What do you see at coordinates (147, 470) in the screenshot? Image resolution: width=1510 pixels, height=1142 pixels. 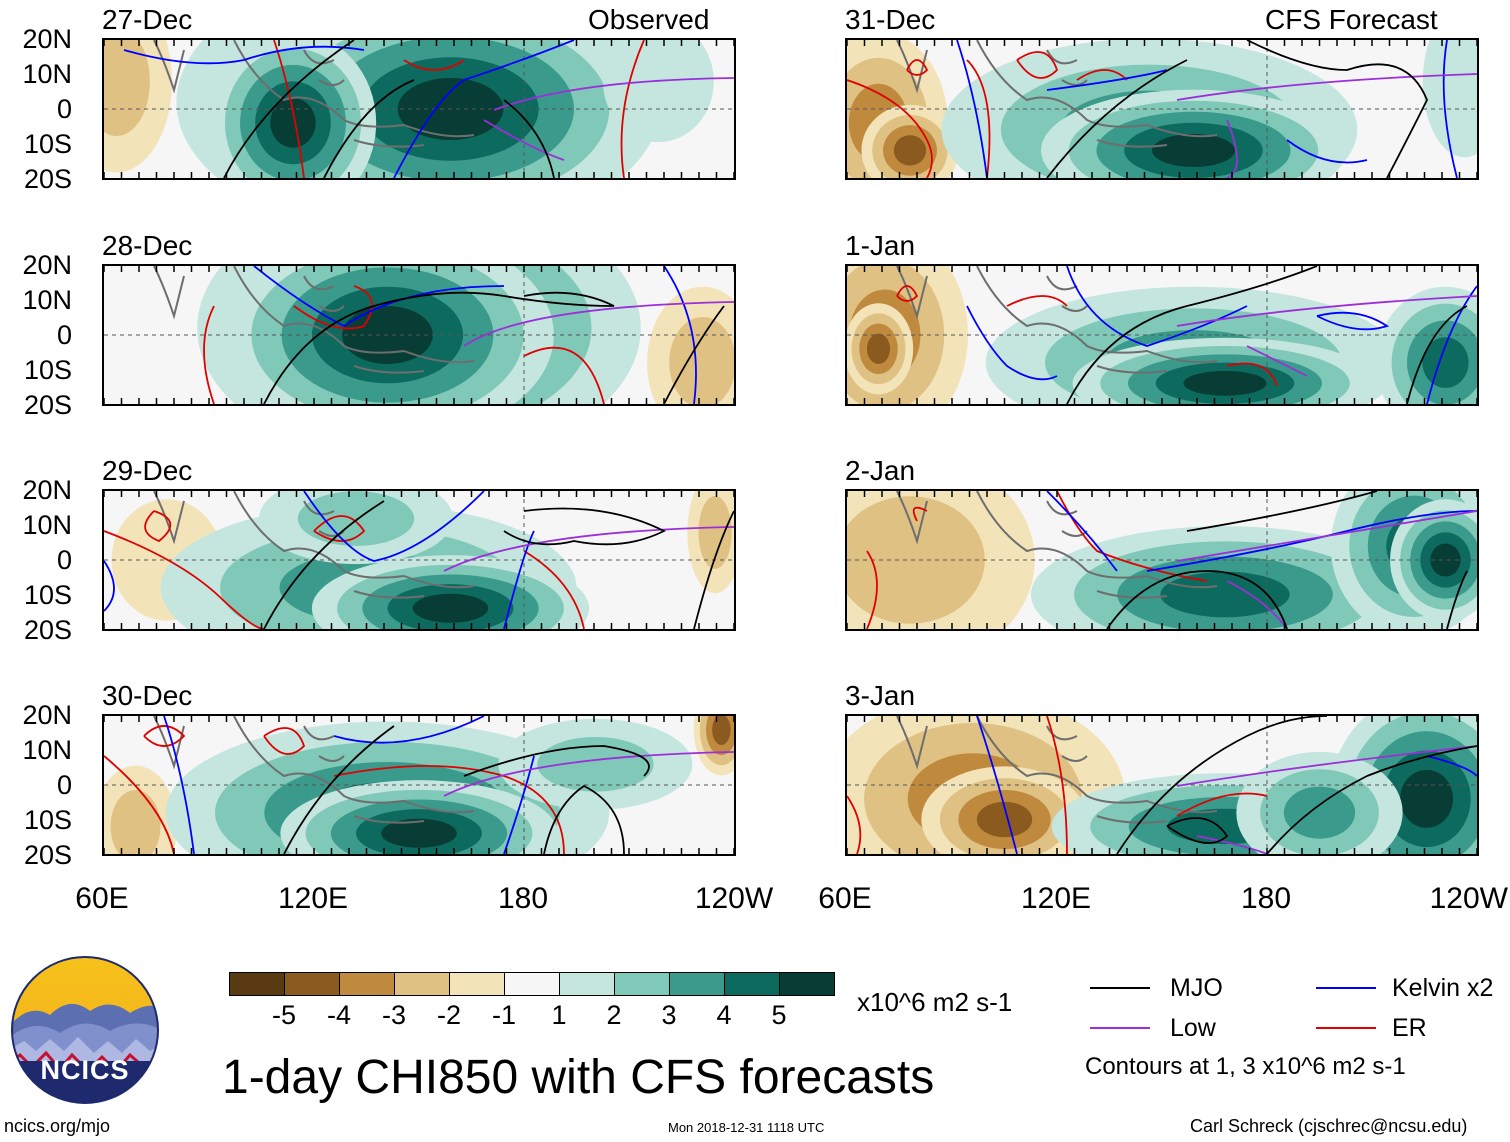 I see `panel-date-29-dec: 29-Dec` at bounding box center [147, 470].